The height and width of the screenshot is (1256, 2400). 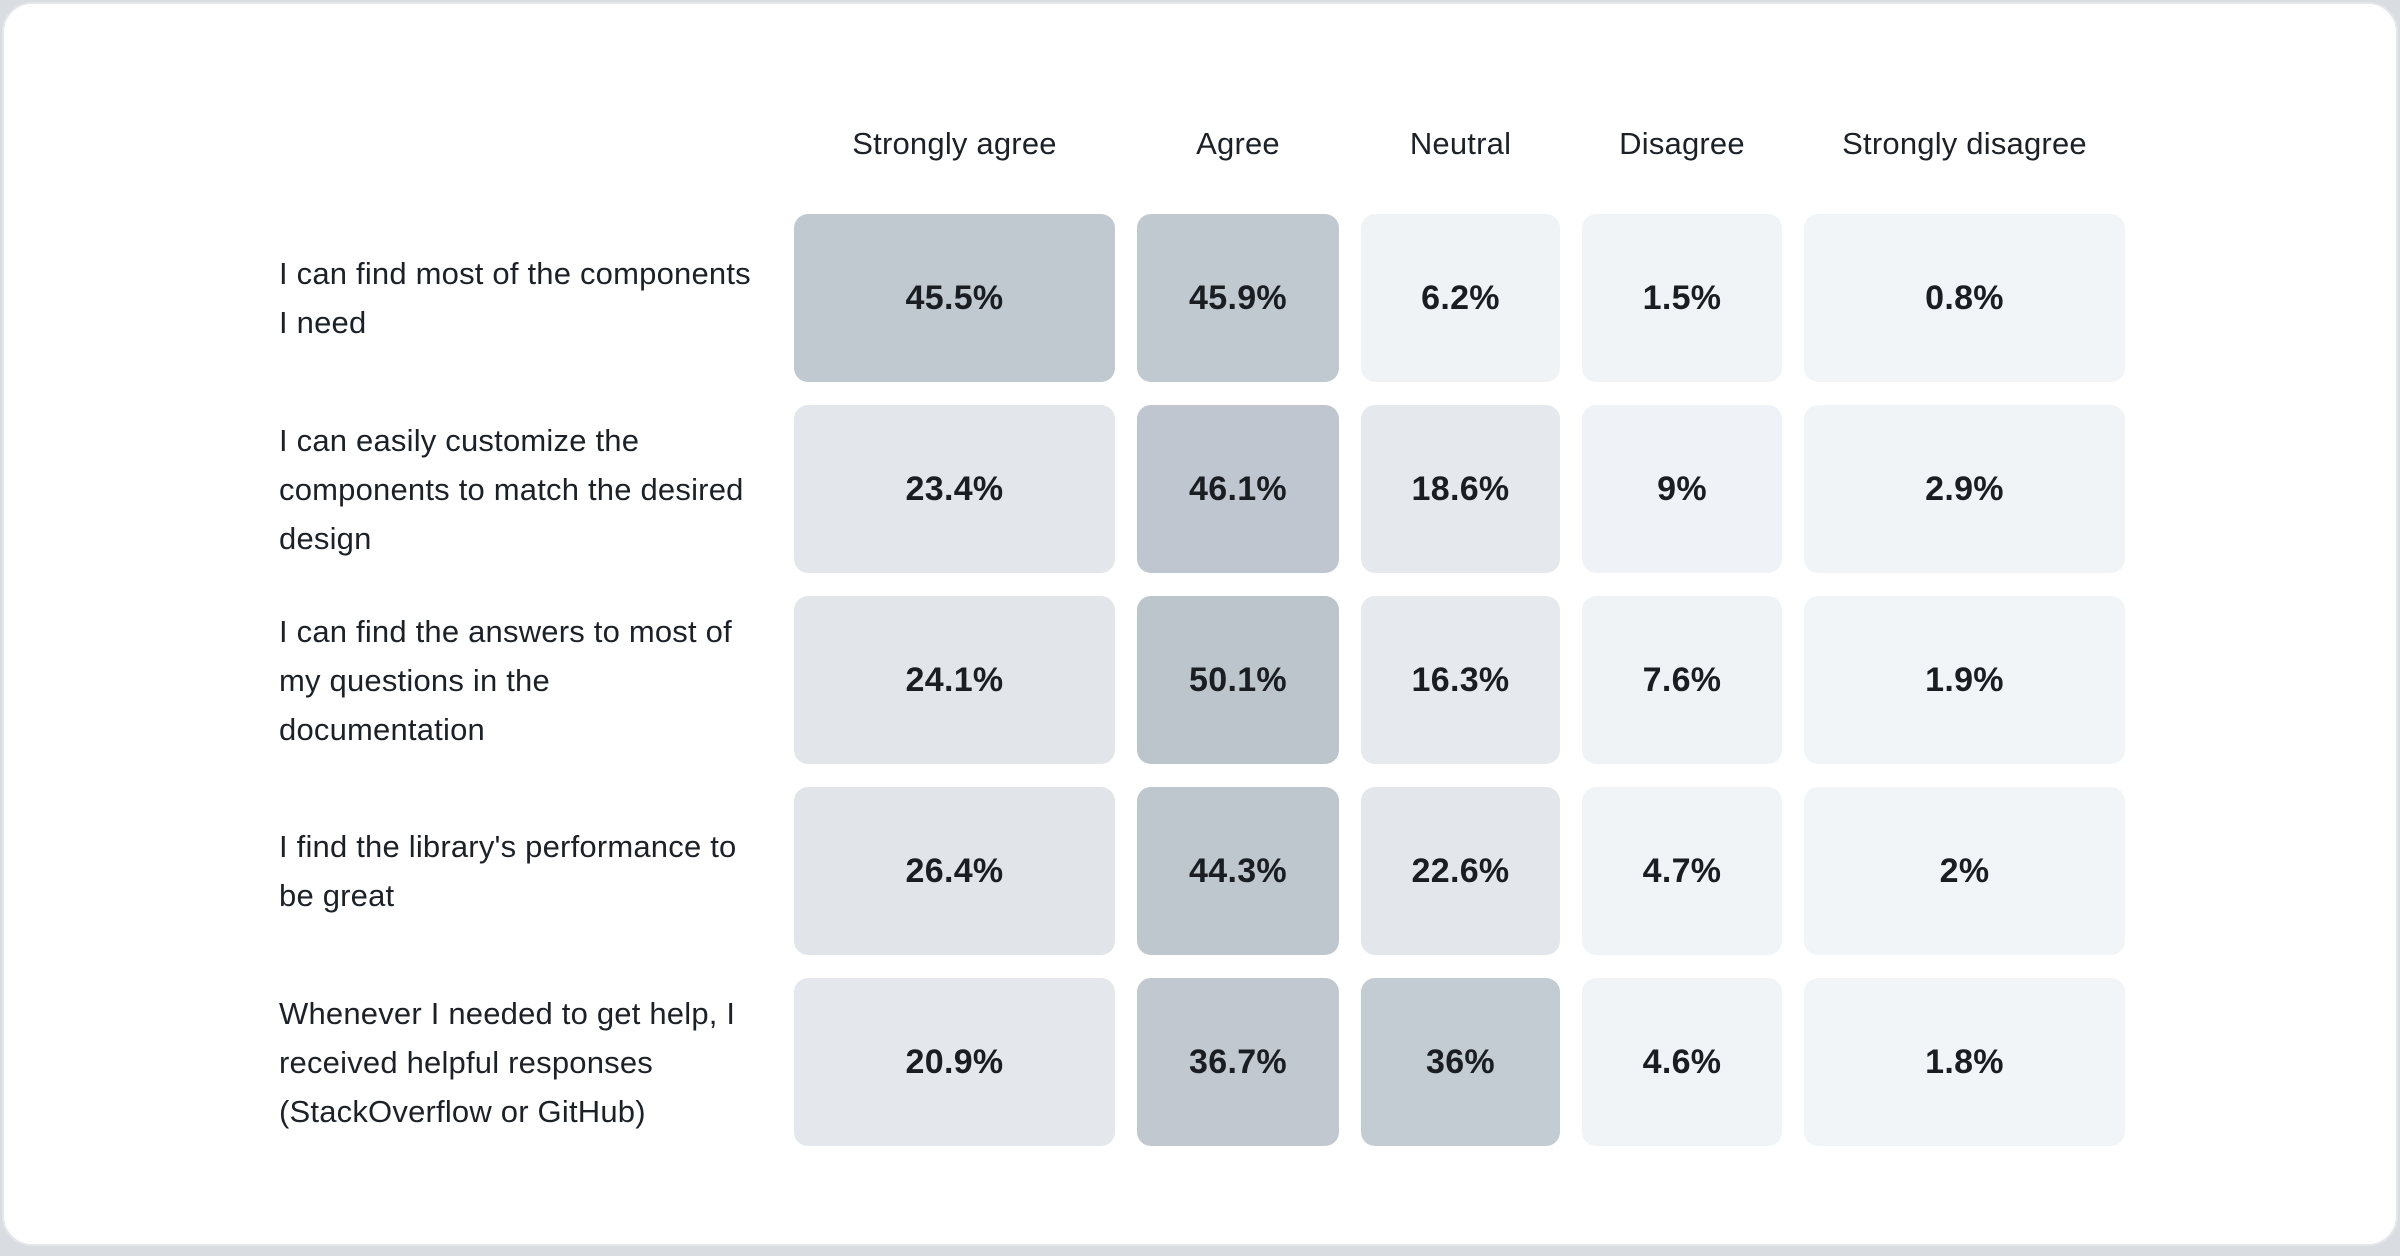 What do you see at coordinates (1964, 1062) in the screenshot?
I see `heatmap-cell: 1.8%` at bounding box center [1964, 1062].